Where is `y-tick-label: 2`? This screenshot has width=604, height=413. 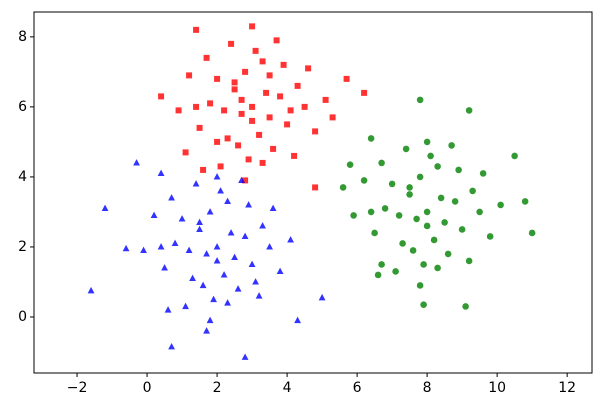
y-tick-label: 2 is located at coordinates (22, 247).